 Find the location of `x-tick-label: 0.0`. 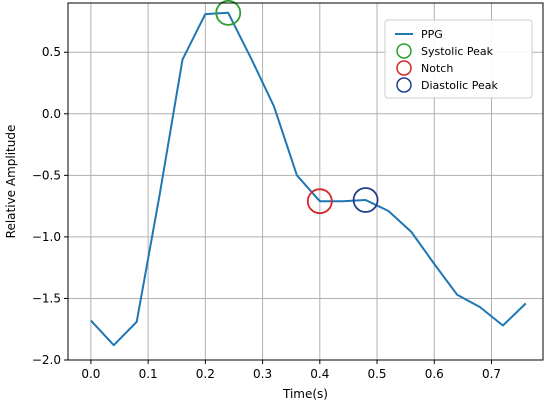

x-tick-label: 0.0 is located at coordinates (90, 374).